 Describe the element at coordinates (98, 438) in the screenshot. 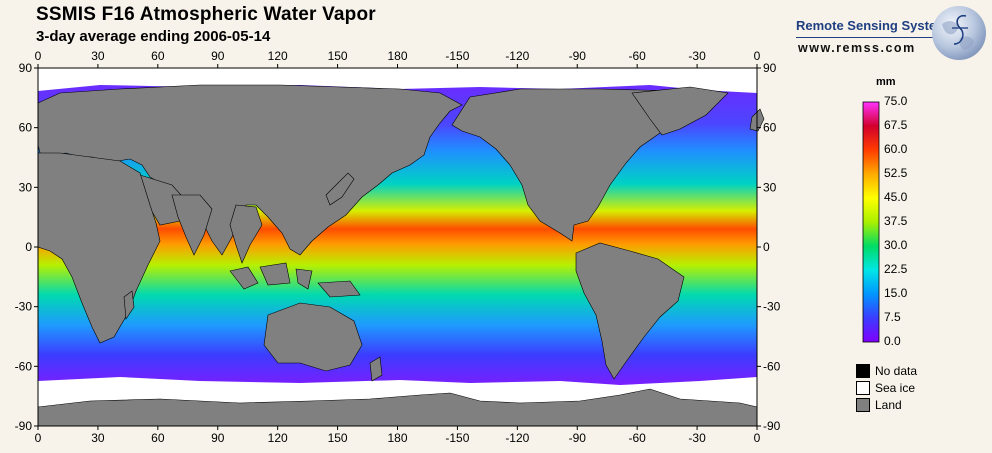

I see `lon-label-bottom: 30` at that location.